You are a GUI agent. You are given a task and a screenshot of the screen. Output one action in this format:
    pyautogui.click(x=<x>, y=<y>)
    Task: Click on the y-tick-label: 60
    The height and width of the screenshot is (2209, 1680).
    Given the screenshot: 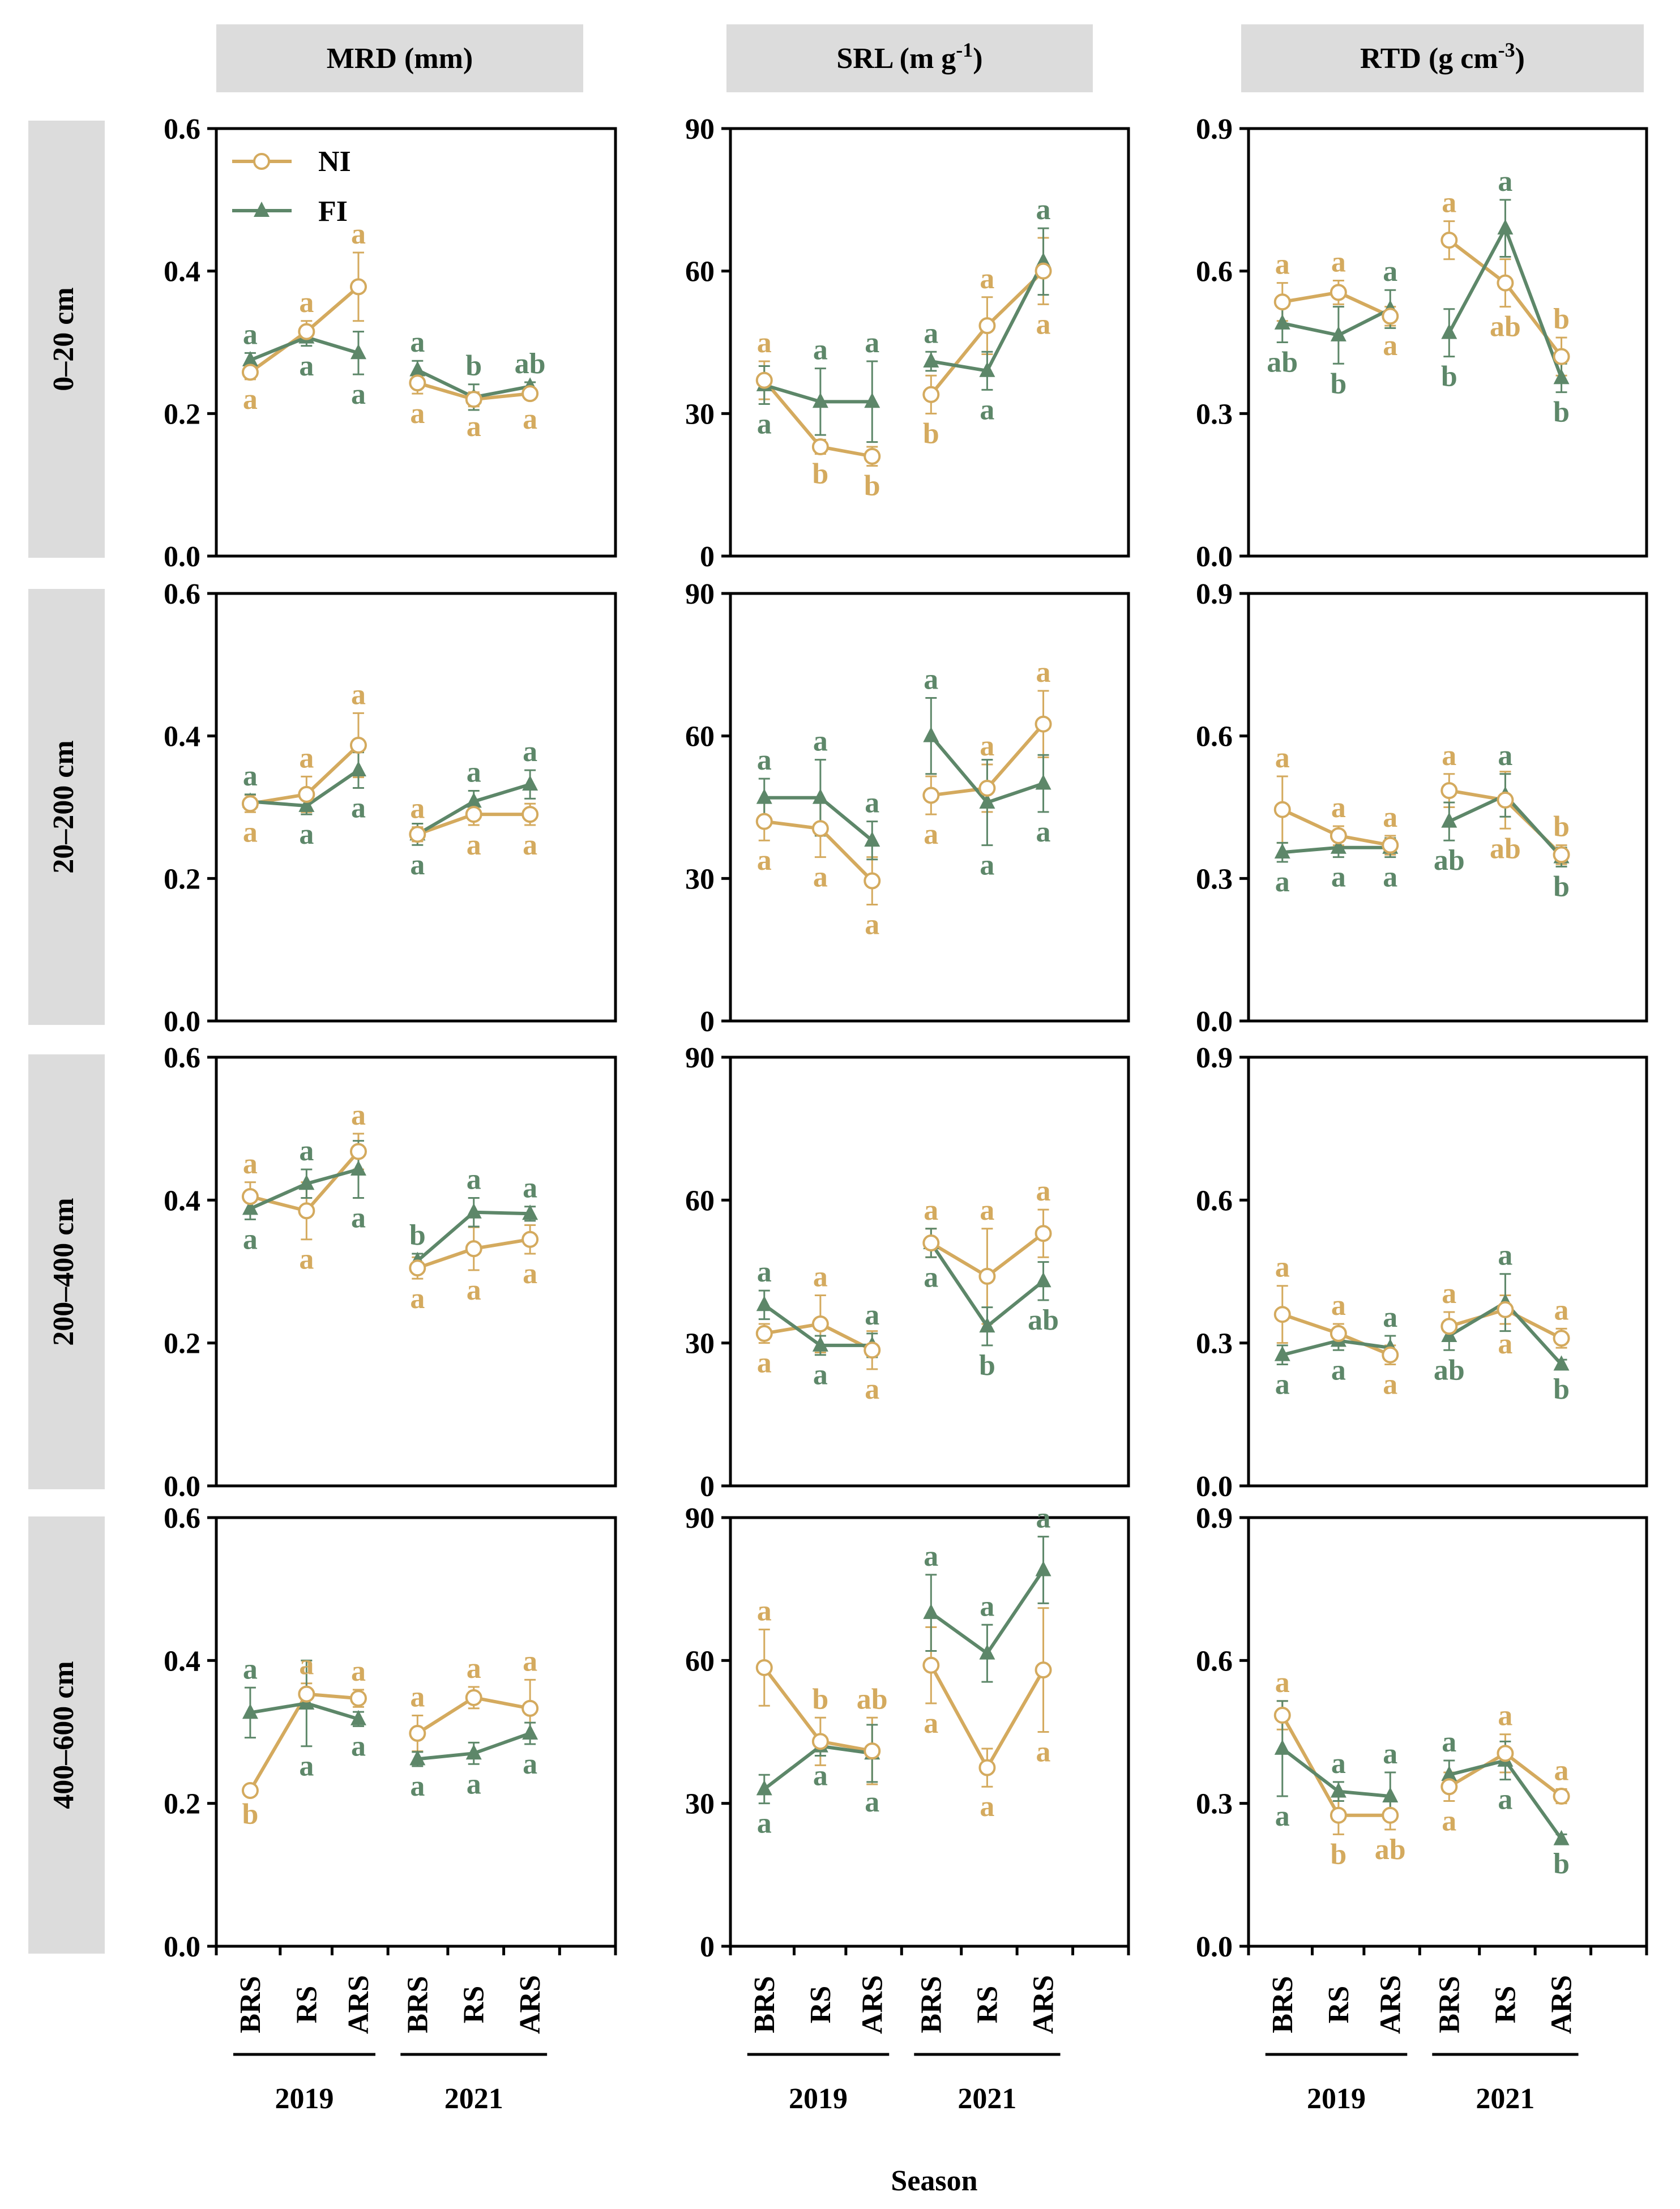 What is the action you would take?
    pyautogui.click(x=700, y=1661)
    